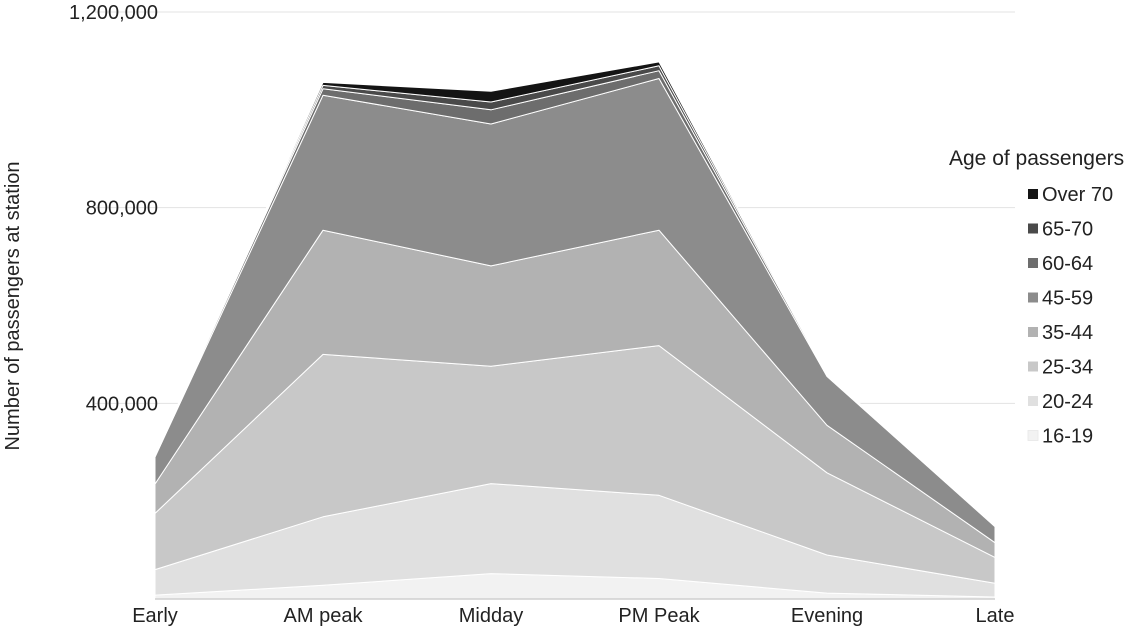  What do you see at coordinates (1067, 230) in the screenshot?
I see `legend-label: 65-70` at bounding box center [1067, 230].